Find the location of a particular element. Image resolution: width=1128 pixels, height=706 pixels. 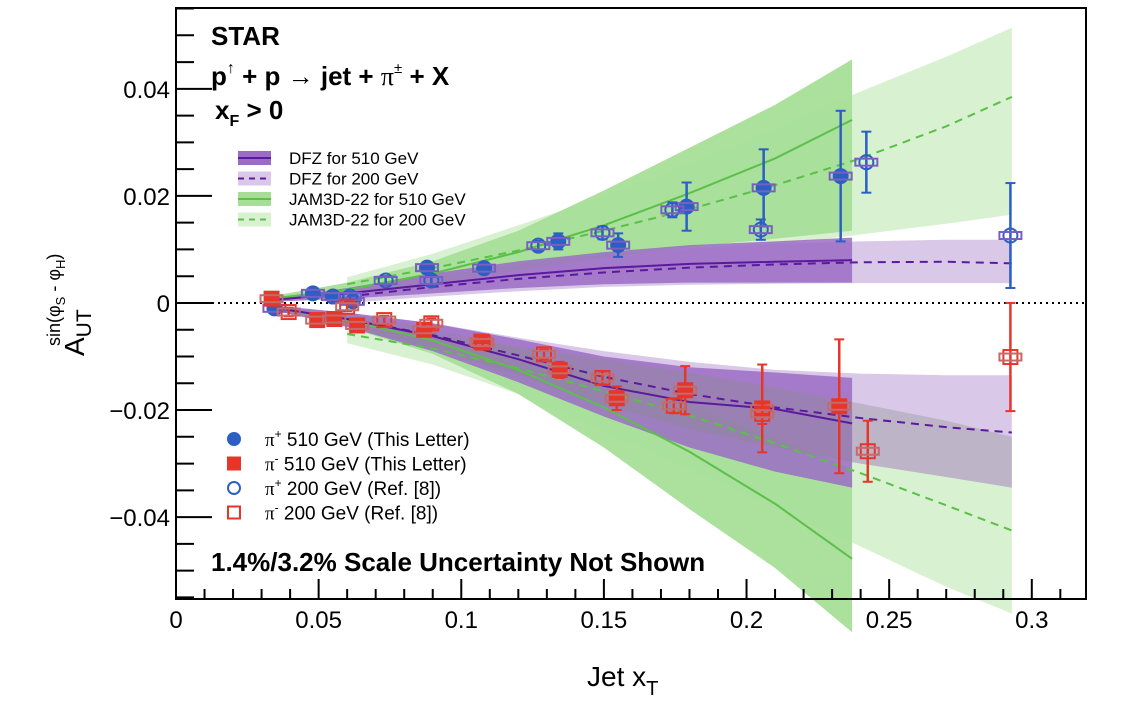

x-tick-label: 0.3 is located at coordinates (1031, 620).